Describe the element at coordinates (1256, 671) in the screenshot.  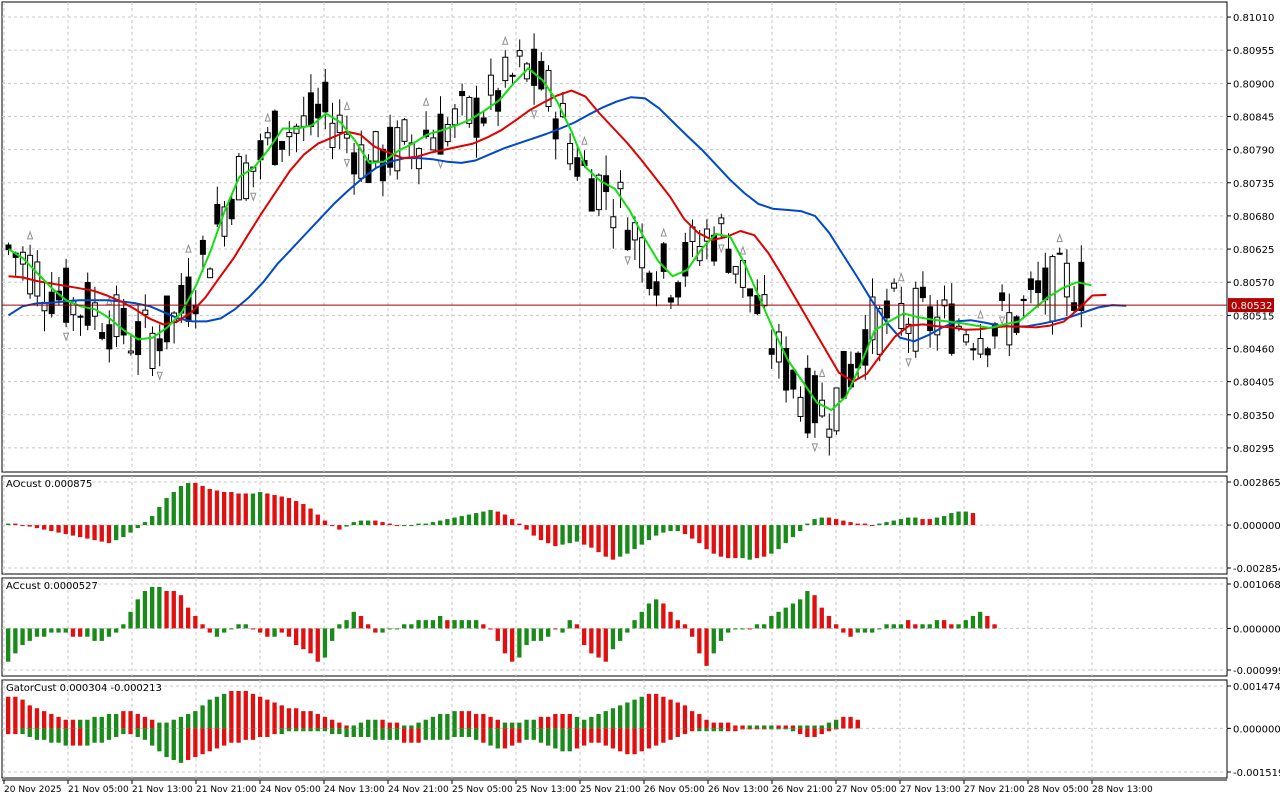
I see `y-tick-label: -0.0009997` at that location.